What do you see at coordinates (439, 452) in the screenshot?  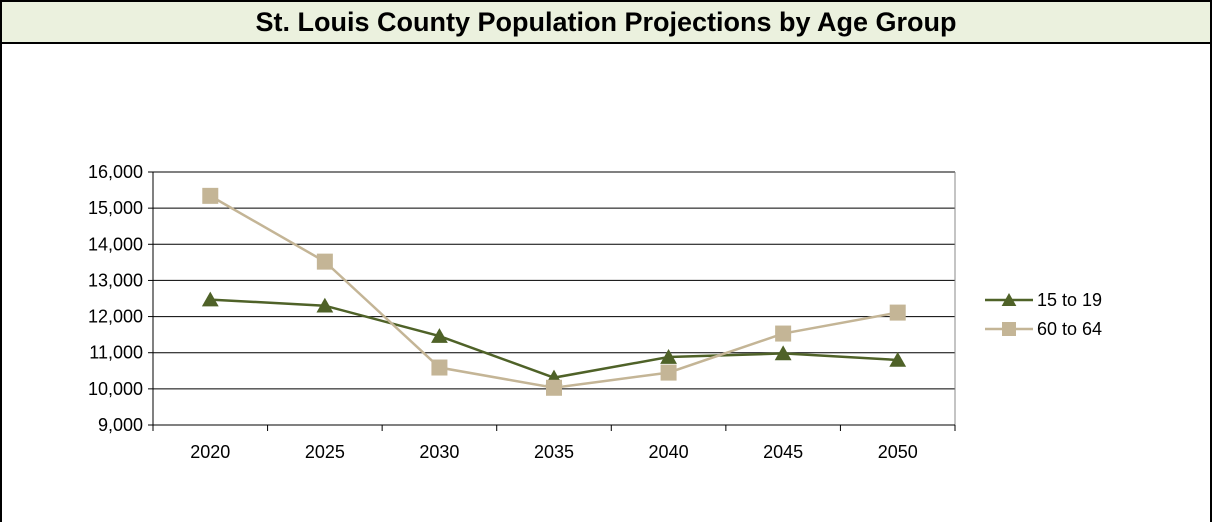 I see `x-tick-label: 2030` at bounding box center [439, 452].